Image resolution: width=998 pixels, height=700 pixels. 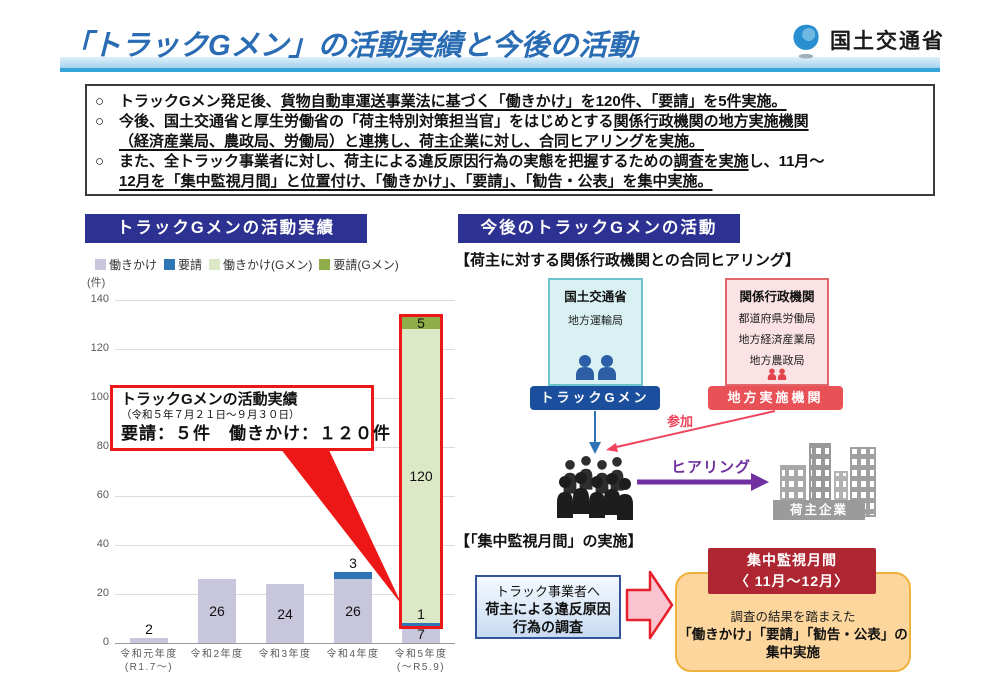 I want to click on y-axis-tick: 120, so click(x=99, y=348).